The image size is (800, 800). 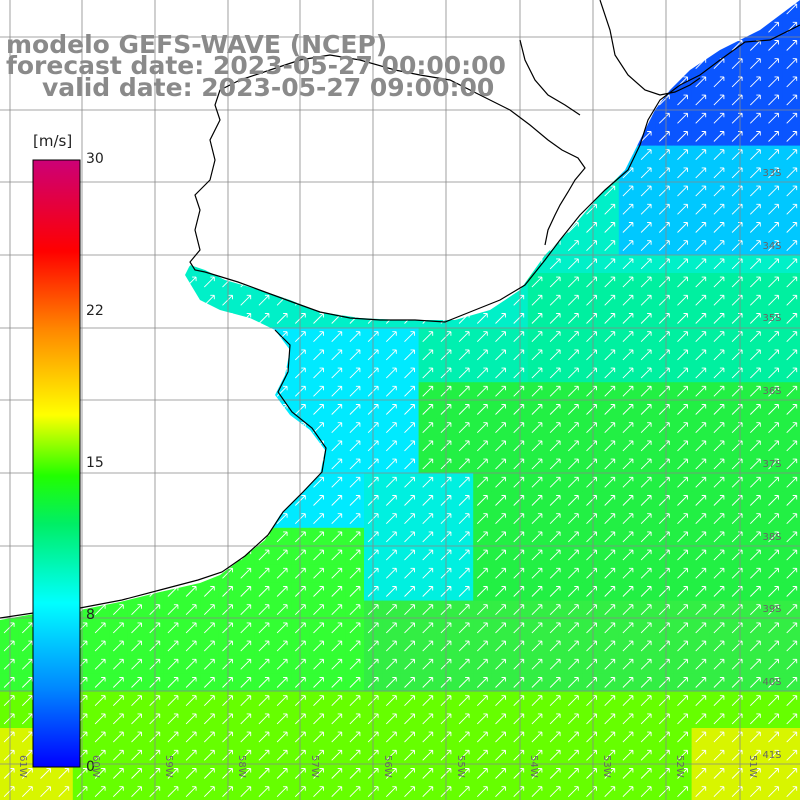 I want to click on lat-label: 40S, so click(x=771, y=682).